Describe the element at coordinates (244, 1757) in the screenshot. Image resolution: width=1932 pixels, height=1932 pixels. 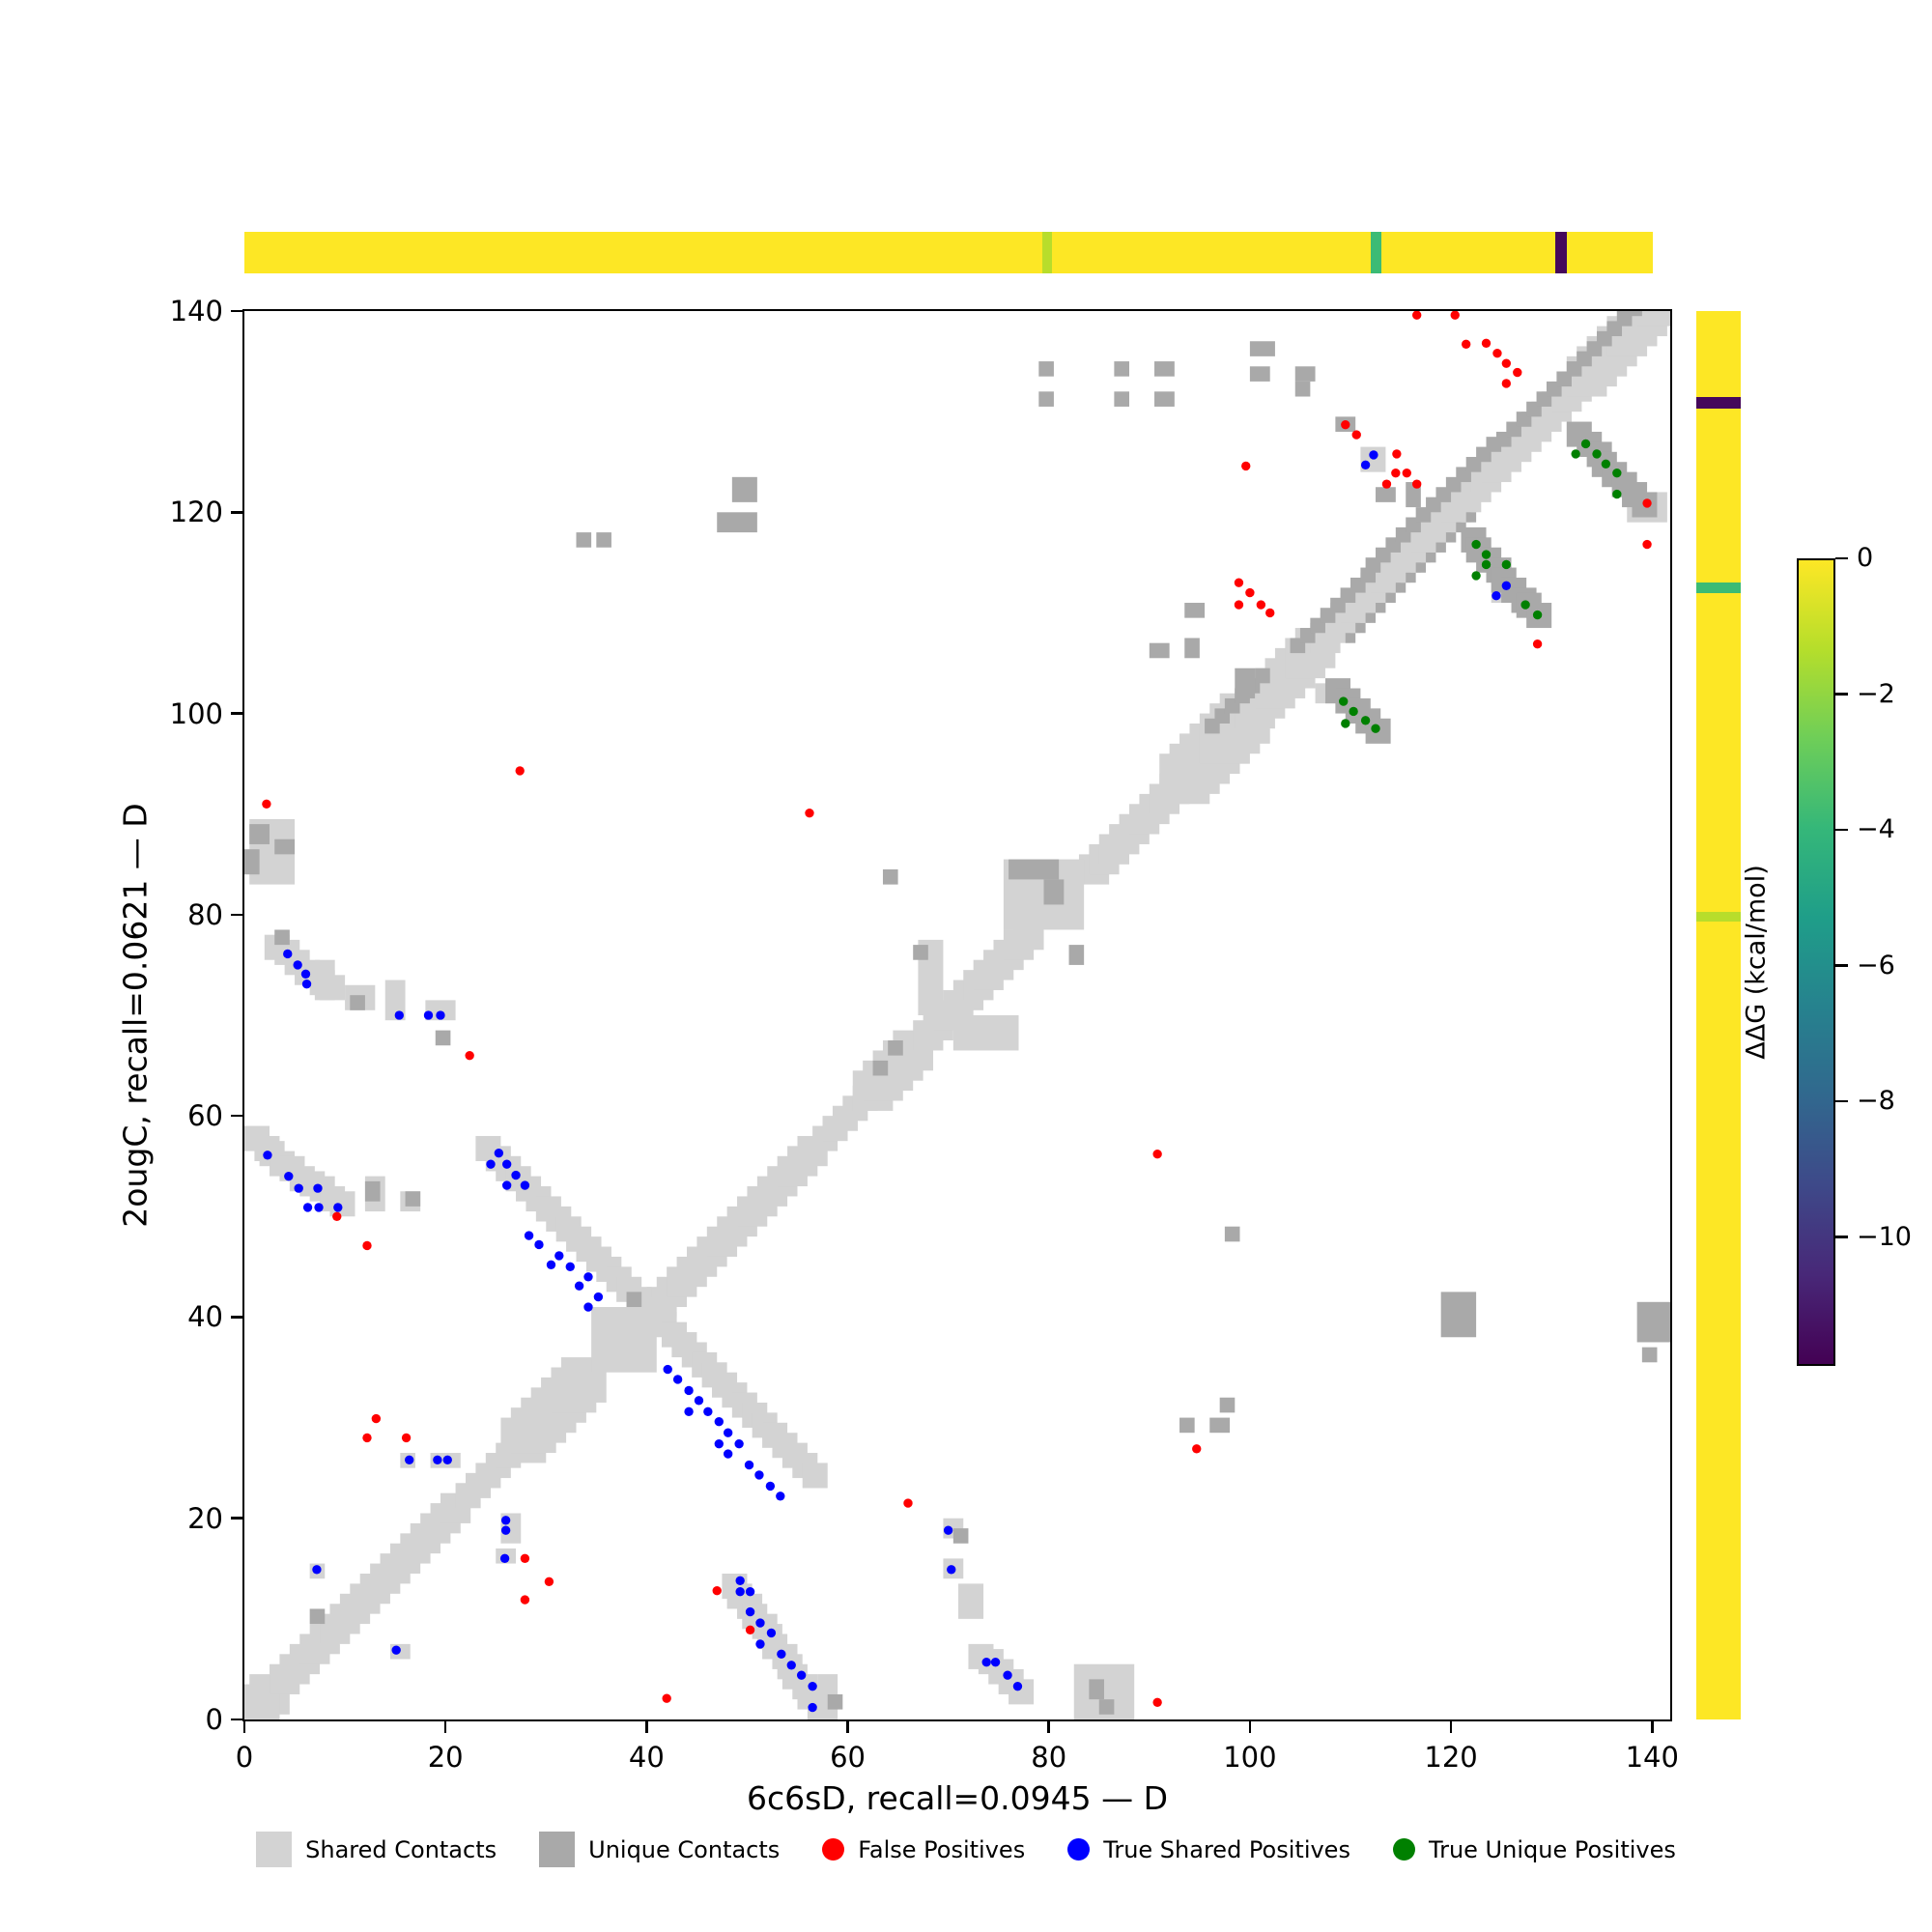
I see `x-tick-label: 0` at that location.